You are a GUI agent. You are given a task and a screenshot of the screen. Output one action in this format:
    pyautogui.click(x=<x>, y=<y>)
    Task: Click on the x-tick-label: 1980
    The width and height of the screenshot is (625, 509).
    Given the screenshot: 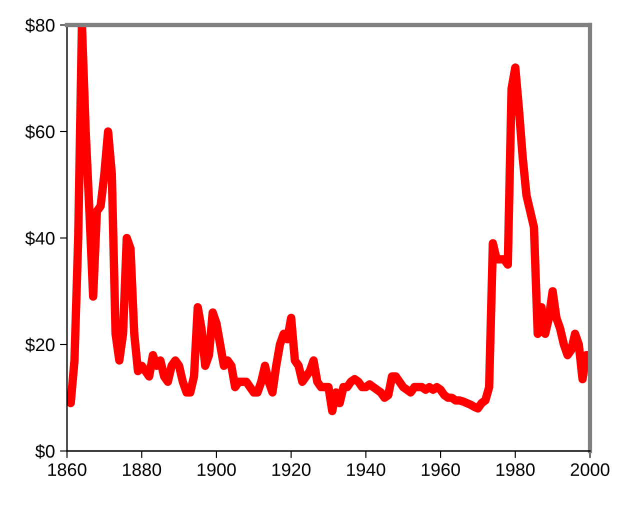 What is the action you would take?
    pyautogui.click(x=515, y=469)
    